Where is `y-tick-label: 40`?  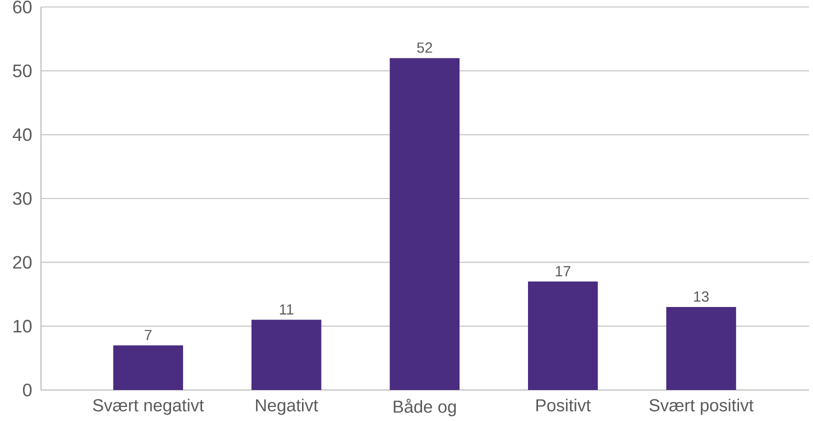 y-tick-label: 40 is located at coordinates (22, 135).